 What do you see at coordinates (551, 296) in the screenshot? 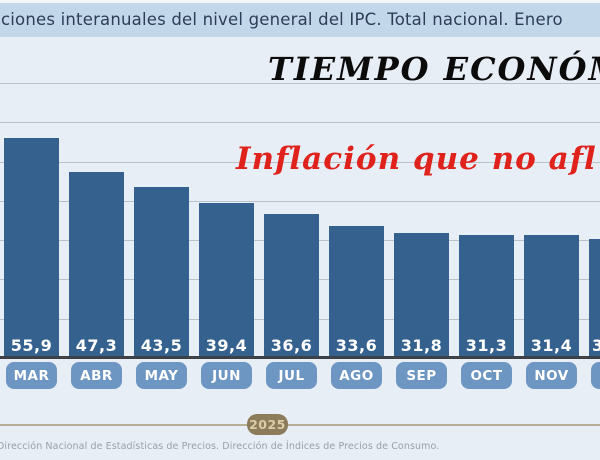
I see `bar-nov: 31,4` at bounding box center [551, 296].